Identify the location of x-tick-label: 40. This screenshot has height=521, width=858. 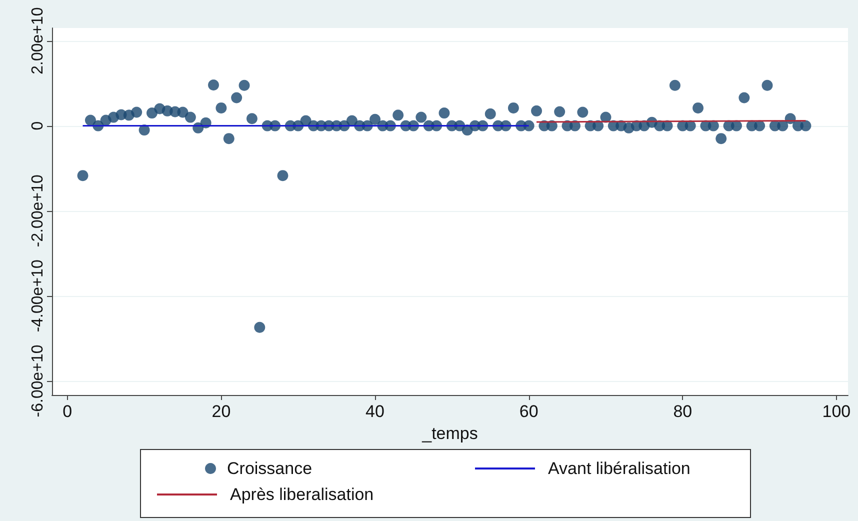
(375, 411).